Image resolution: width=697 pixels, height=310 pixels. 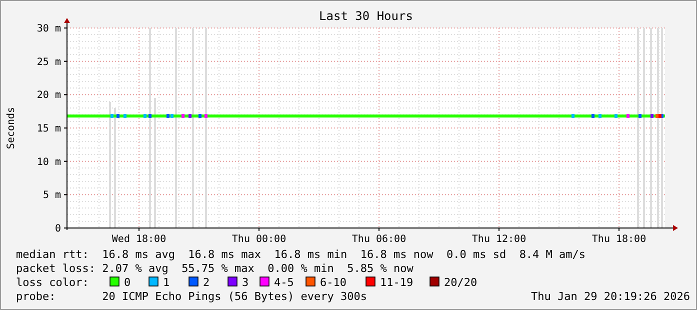 I want to click on legend-title: loss color:, so click(x=52, y=282).